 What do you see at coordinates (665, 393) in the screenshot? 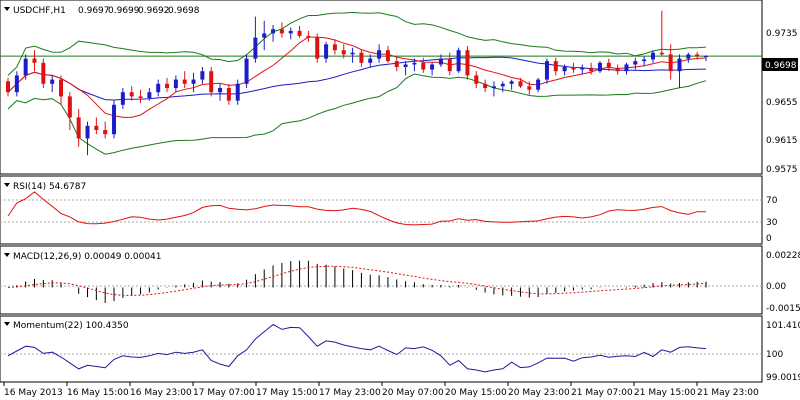
I see `time-tick-label: 21 May 15:00` at bounding box center [665, 393].